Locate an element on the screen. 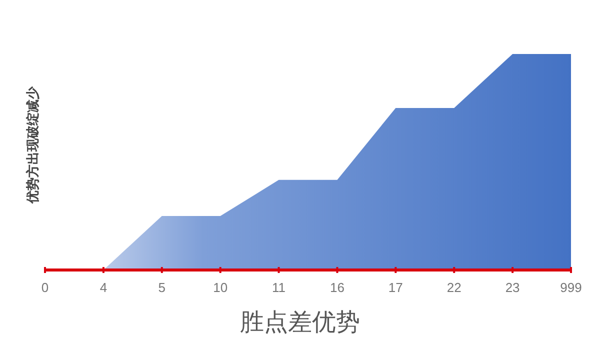  x-tick-label: 23 is located at coordinates (512, 287).